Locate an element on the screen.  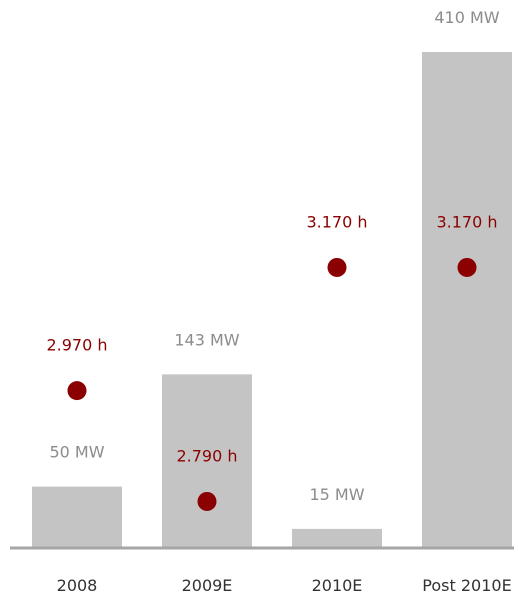
x-tick-label: Post 2010E is located at coordinates (466, 585).